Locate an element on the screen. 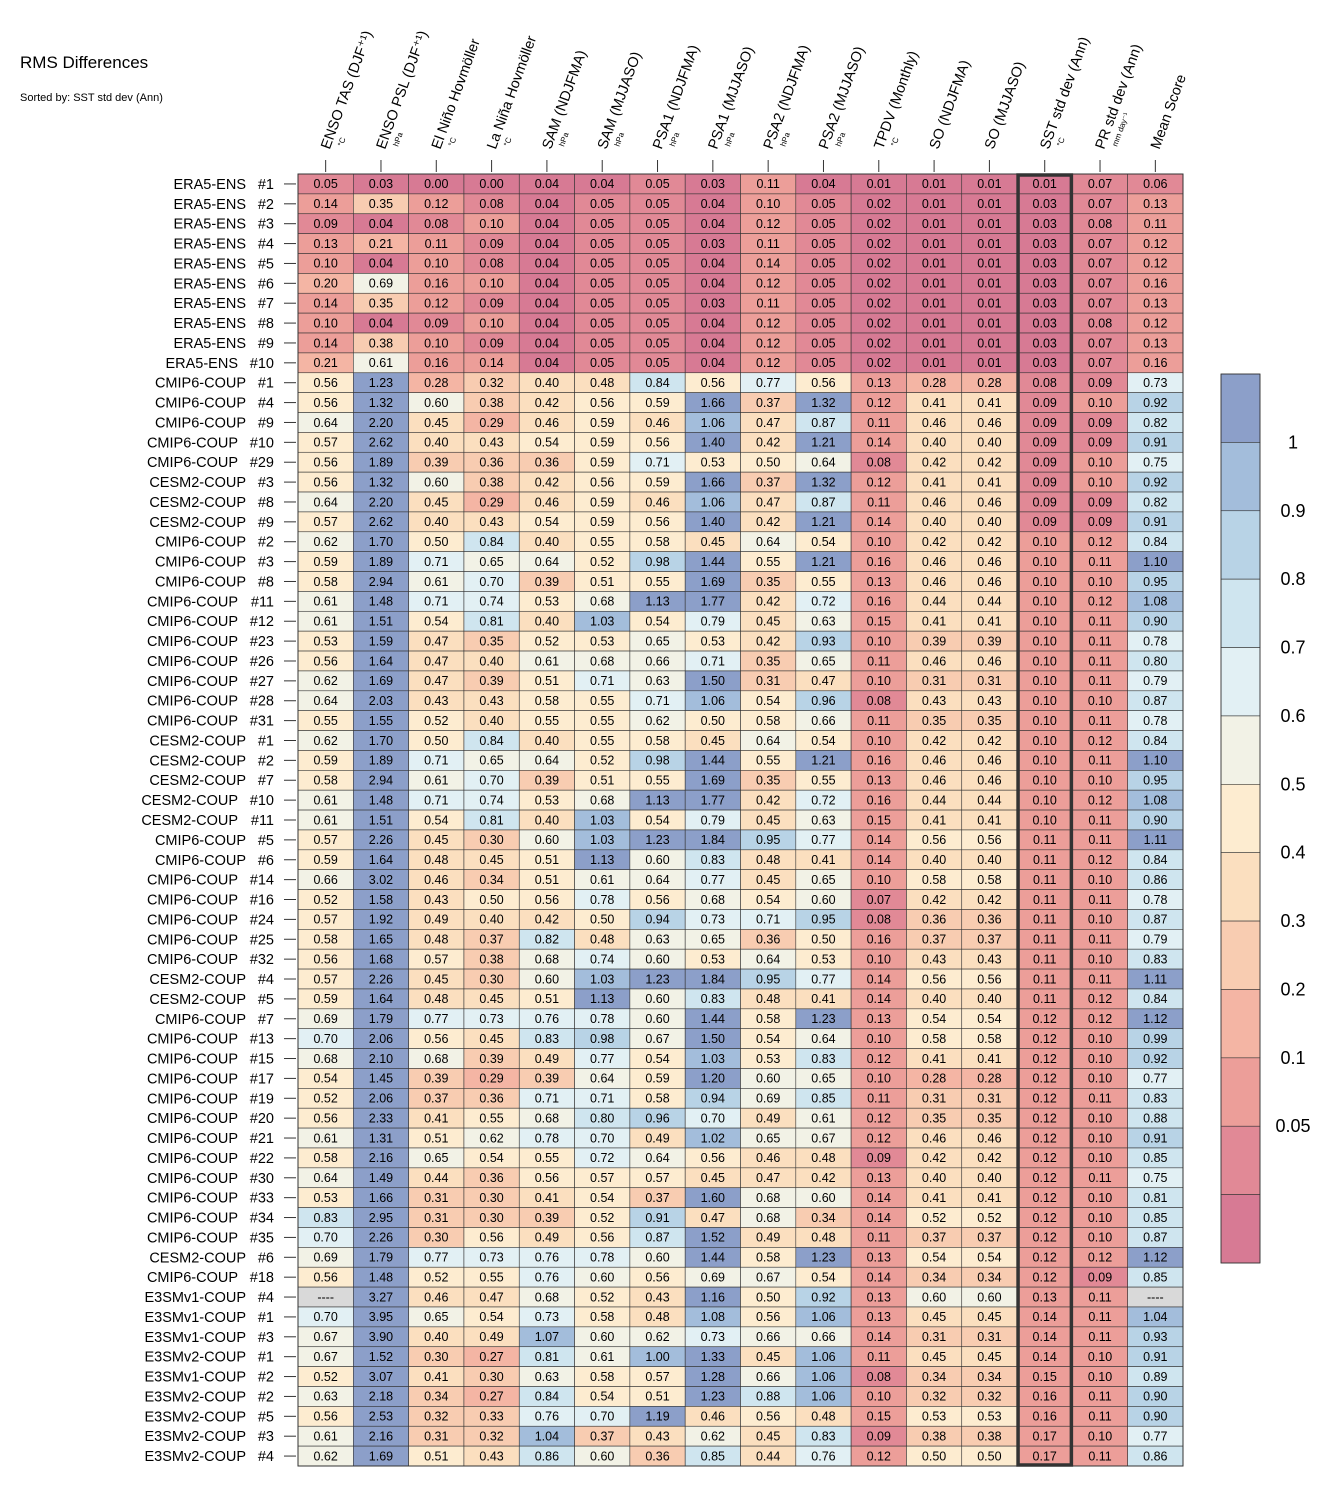 The width and height of the screenshot is (1333, 1486). cell-value: 1.08 is located at coordinates (713, 1317).